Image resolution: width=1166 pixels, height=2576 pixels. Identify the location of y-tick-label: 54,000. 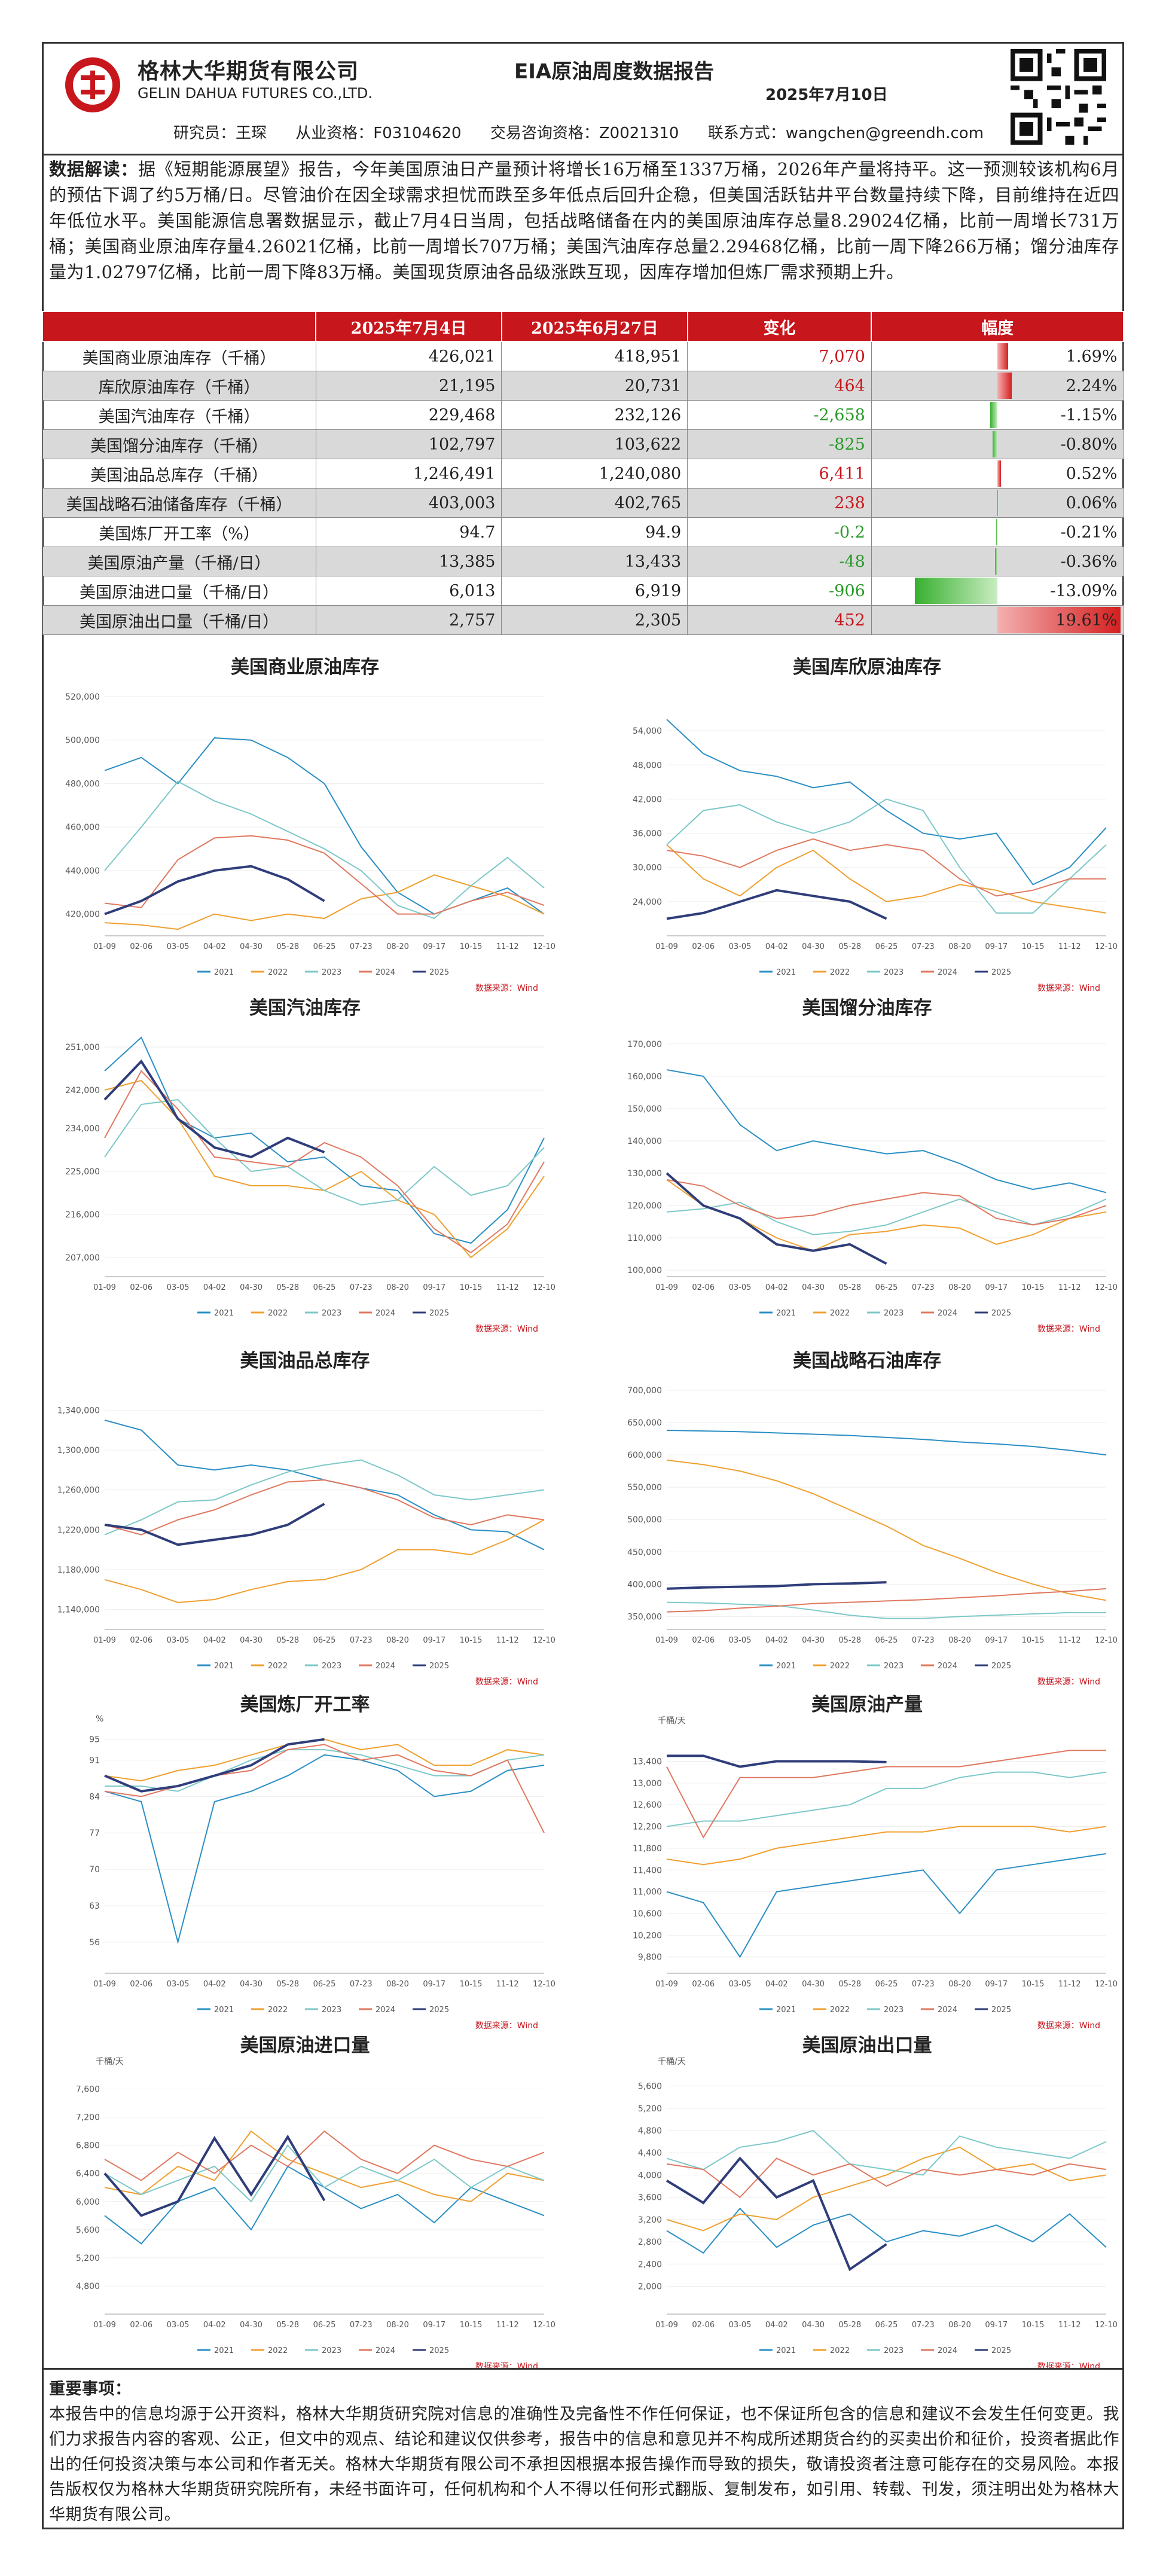
(647, 731).